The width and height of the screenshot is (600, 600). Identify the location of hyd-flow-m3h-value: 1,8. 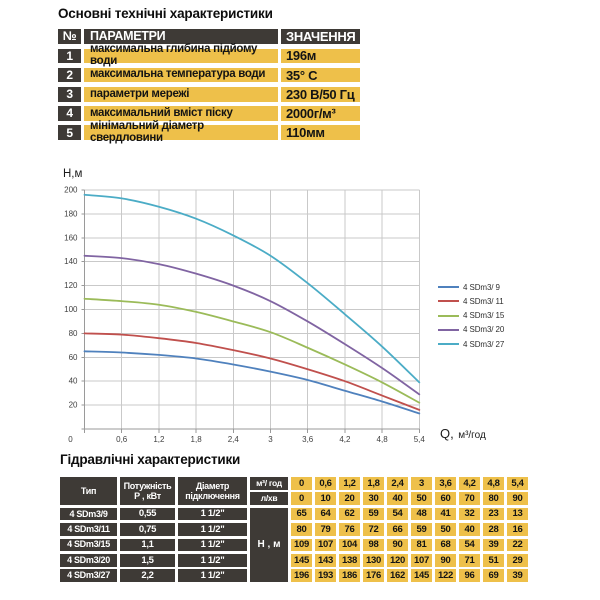
(373, 483).